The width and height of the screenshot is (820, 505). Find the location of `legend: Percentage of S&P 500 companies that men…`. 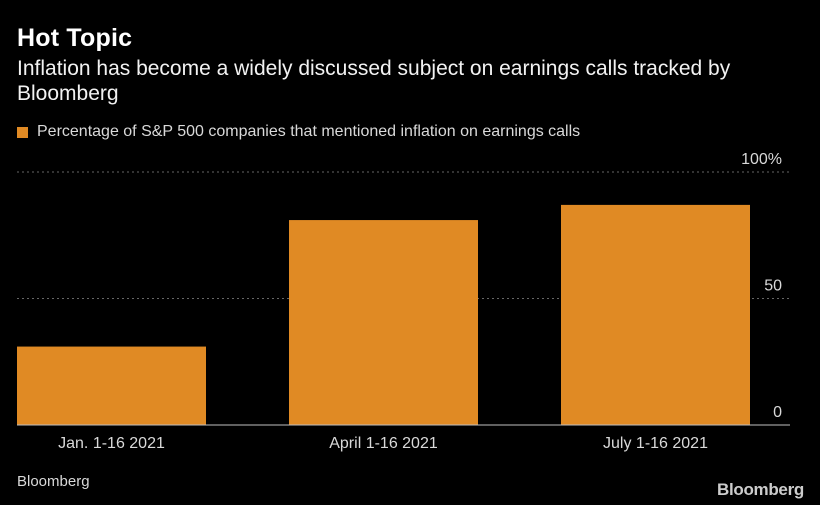

legend: Percentage of S&P 500 companies that men… is located at coordinates (298, 132).